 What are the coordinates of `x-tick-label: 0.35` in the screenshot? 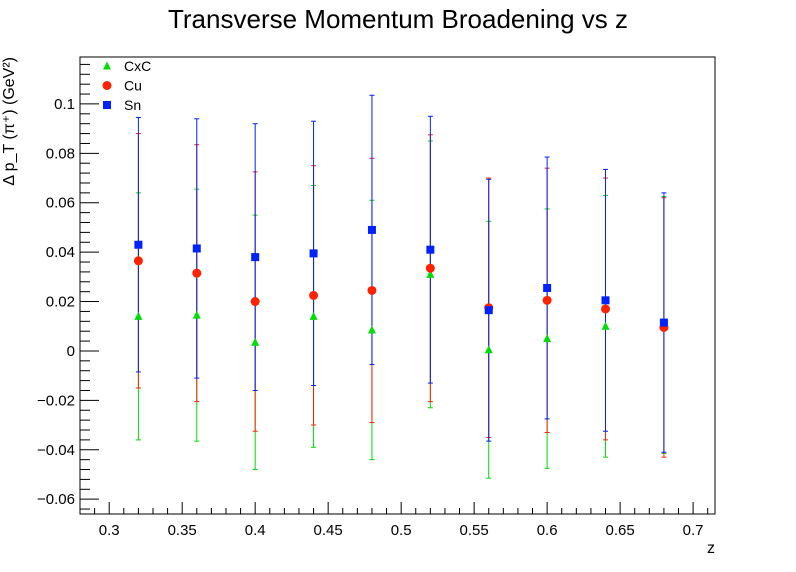 It's located at (182, 530).